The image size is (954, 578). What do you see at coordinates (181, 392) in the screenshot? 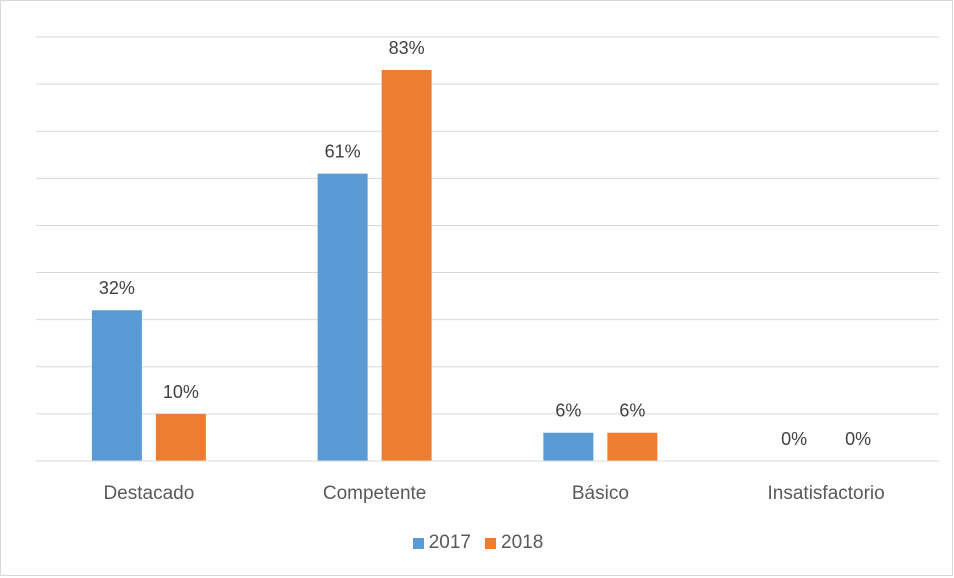
I see `data-label-2018-destacado: 10%` at bounding box center [181, 392].